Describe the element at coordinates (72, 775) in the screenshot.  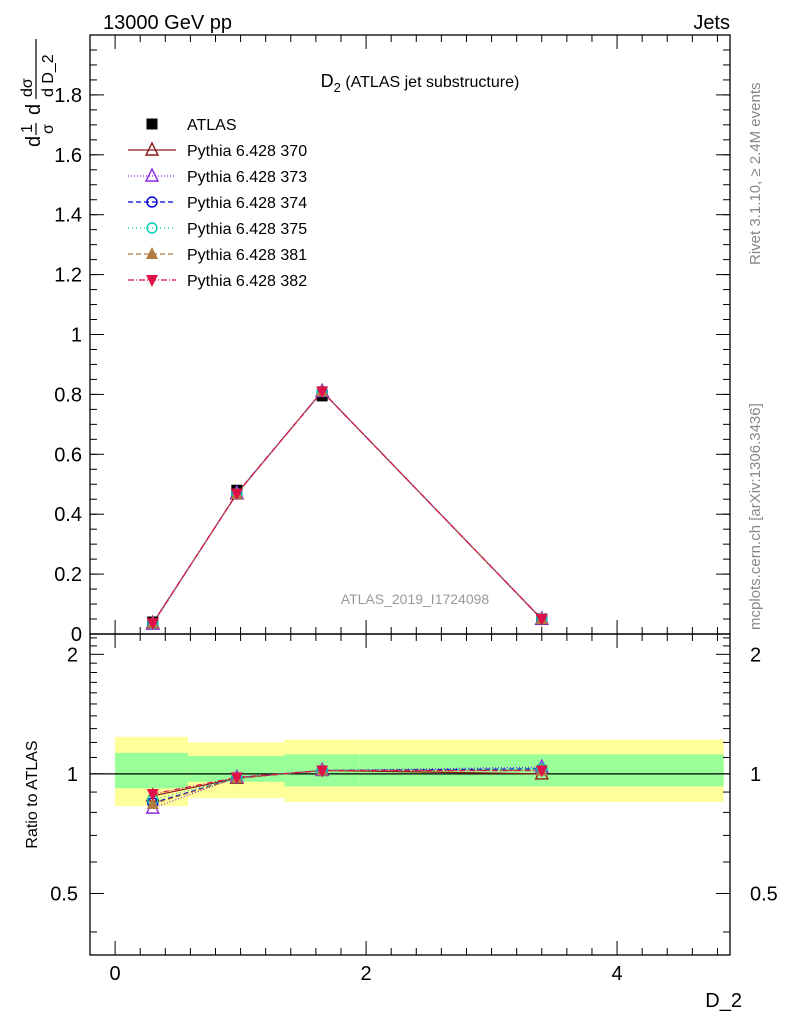
I see `ratio-y-tick-label: 1` at that location.